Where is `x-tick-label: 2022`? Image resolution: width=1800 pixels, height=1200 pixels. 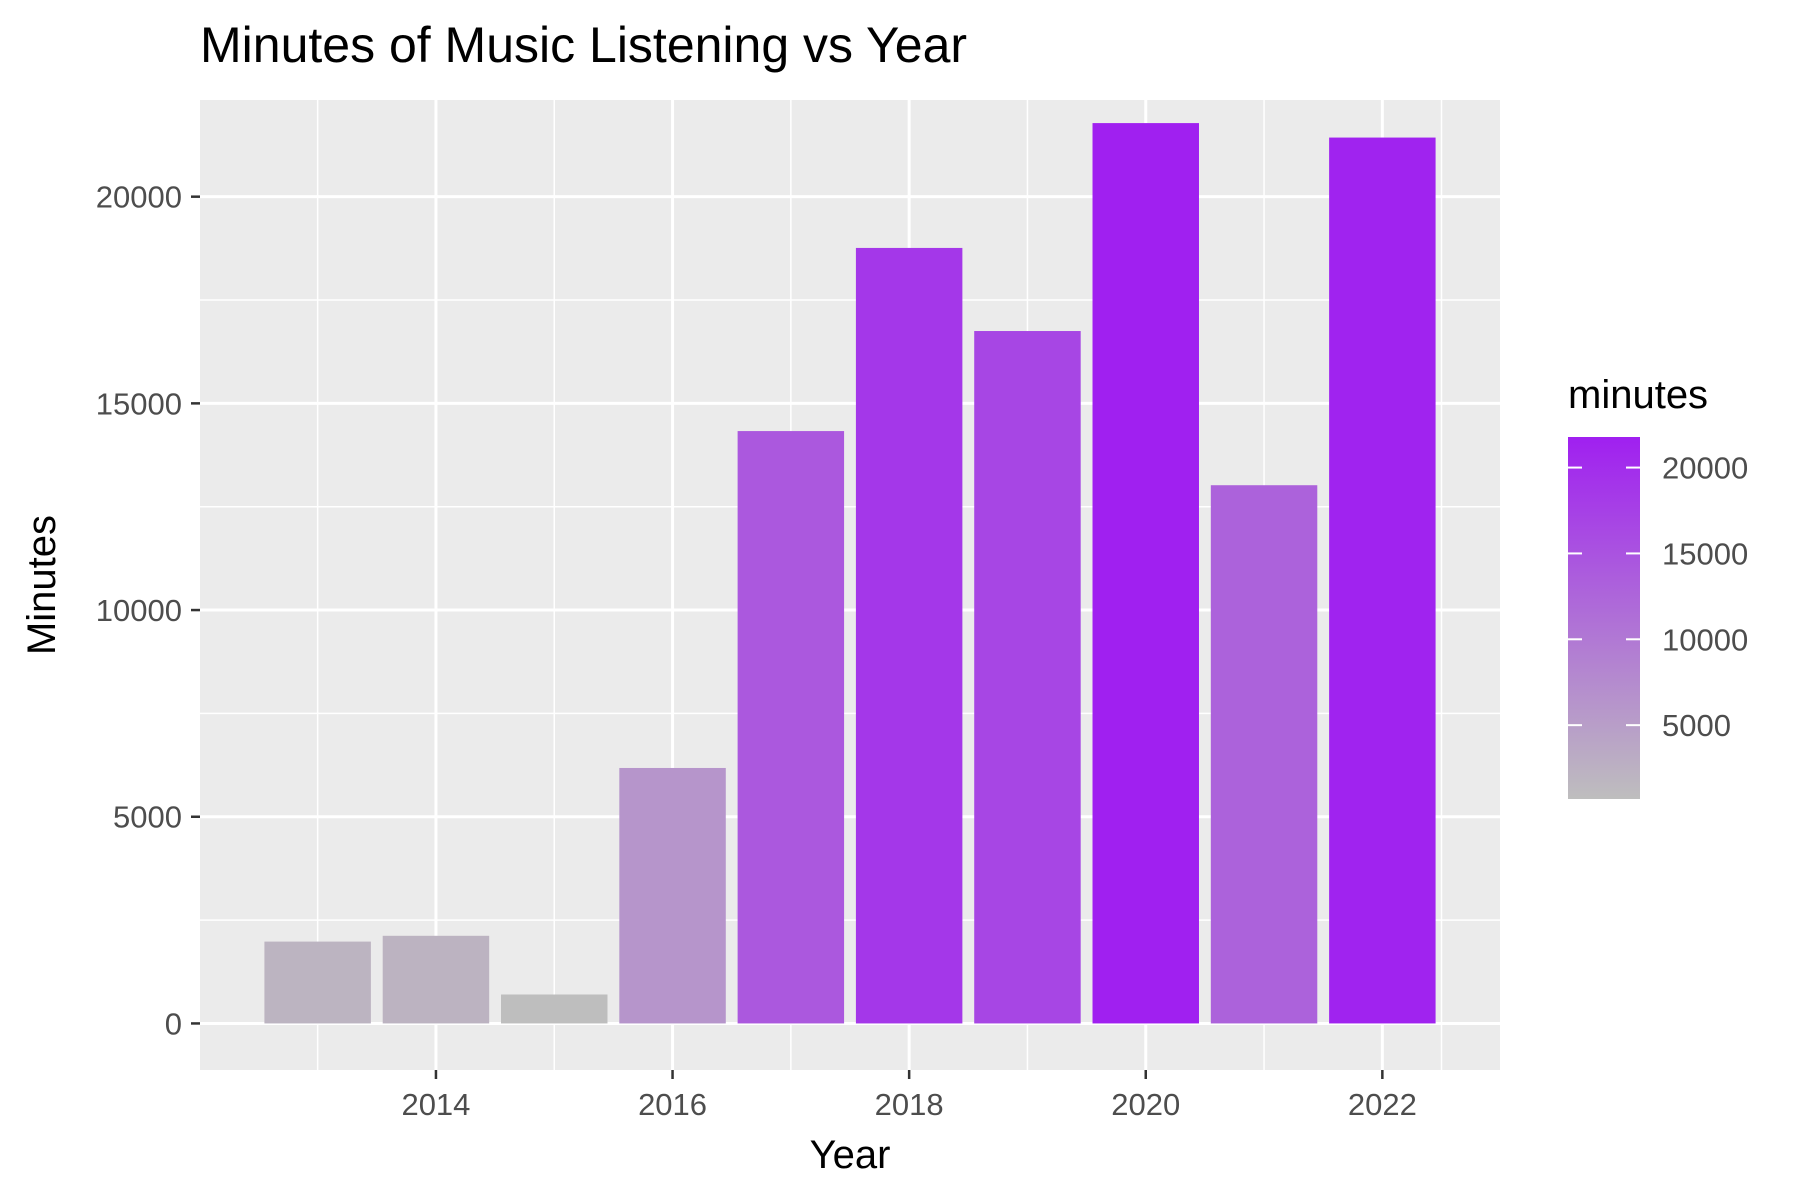 x-tick-label: 2022 is located at coordinates (1382, 1104).